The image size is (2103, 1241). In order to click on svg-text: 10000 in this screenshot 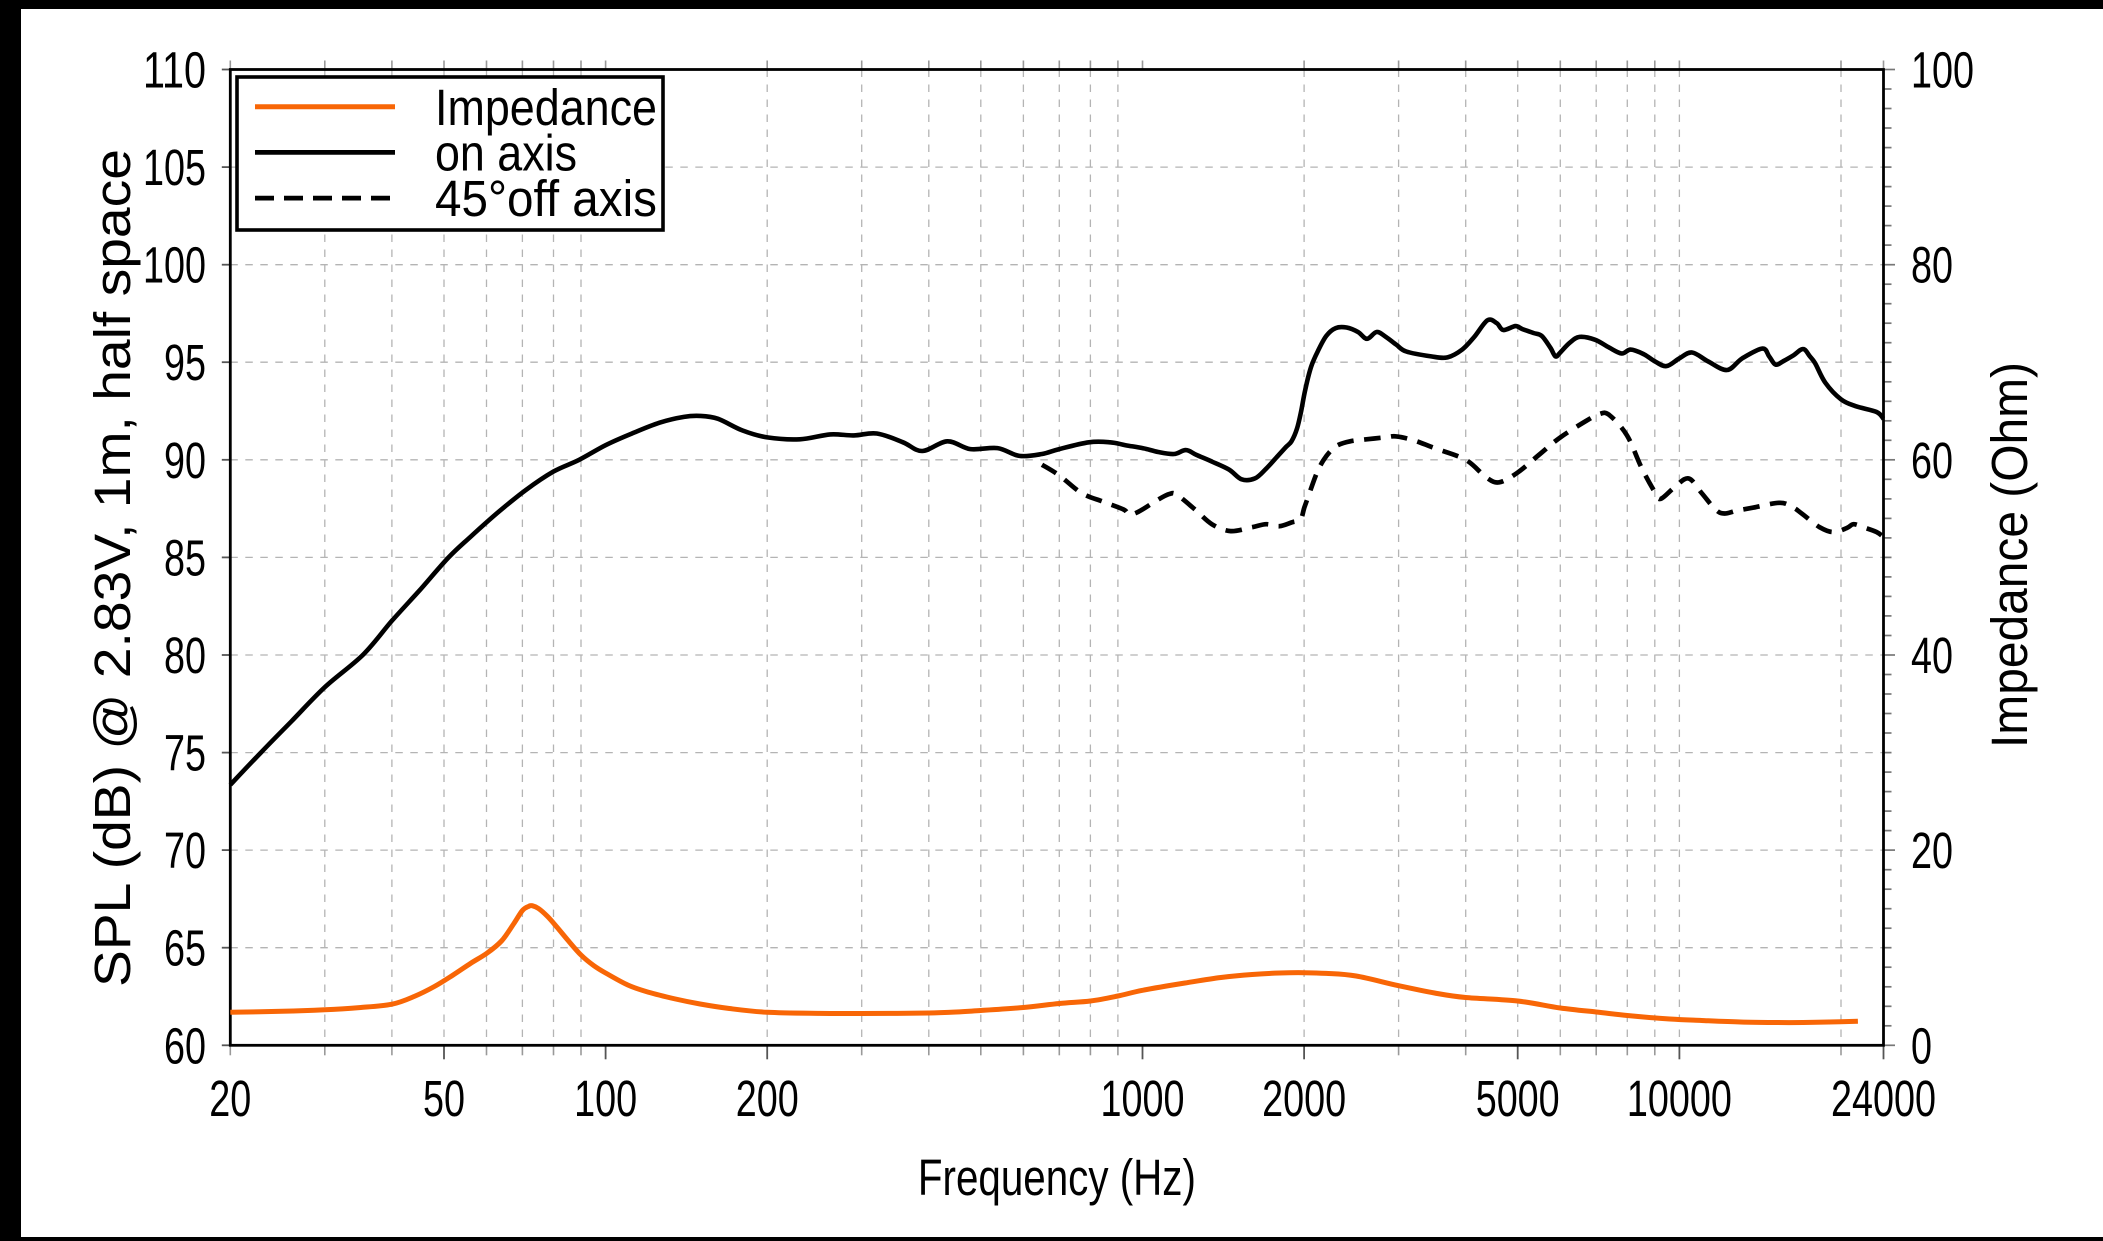, I will do `click(1679, 1098)`.